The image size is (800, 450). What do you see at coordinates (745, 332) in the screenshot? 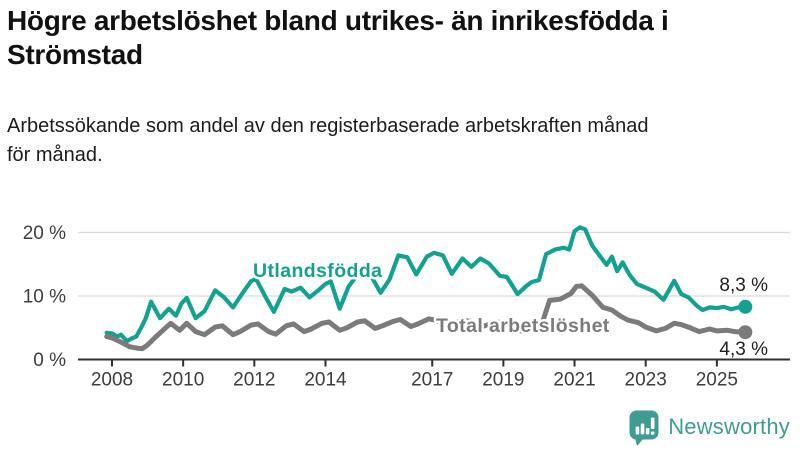
I see `series-end-dot-total` at bounding box center [745, 332].